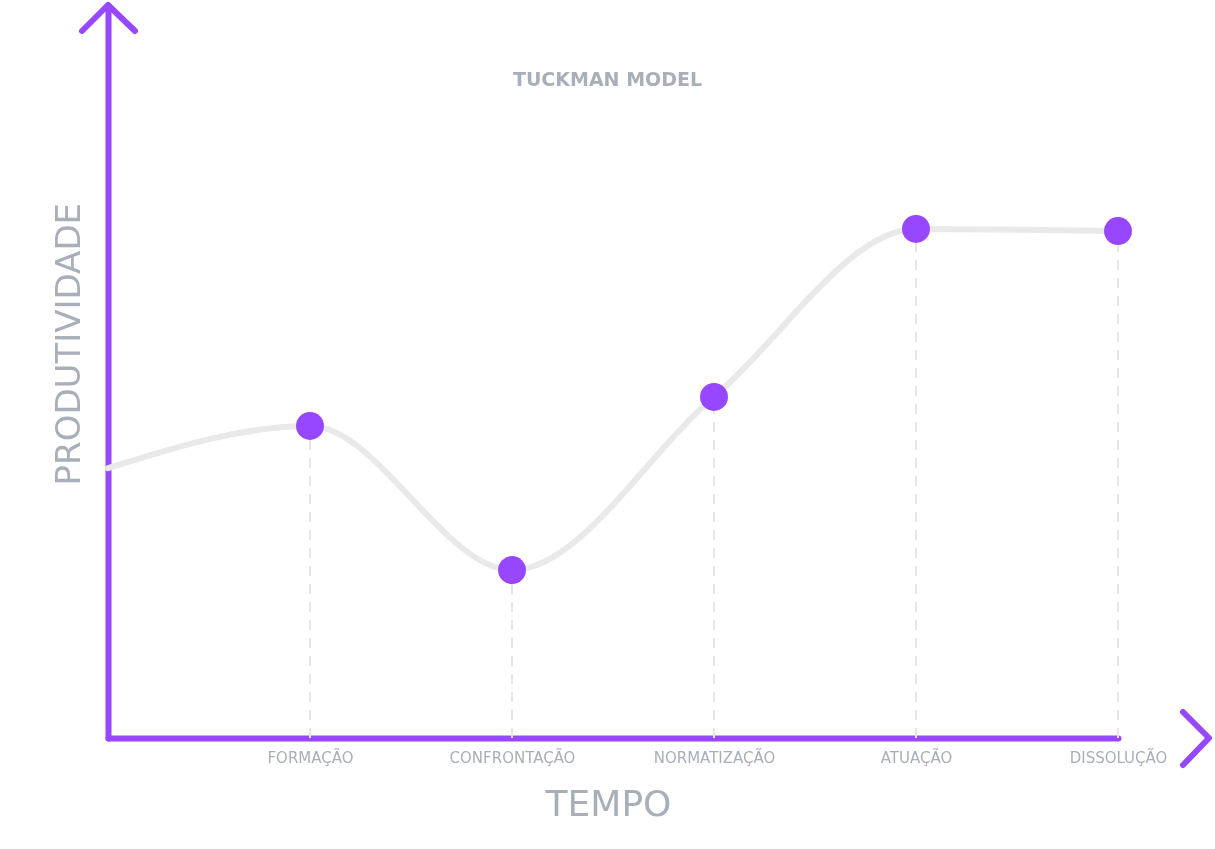  Describe the element at coordinates (608, 803) in the screenshot. I see `x-axis-title: TEMPO` at that location.